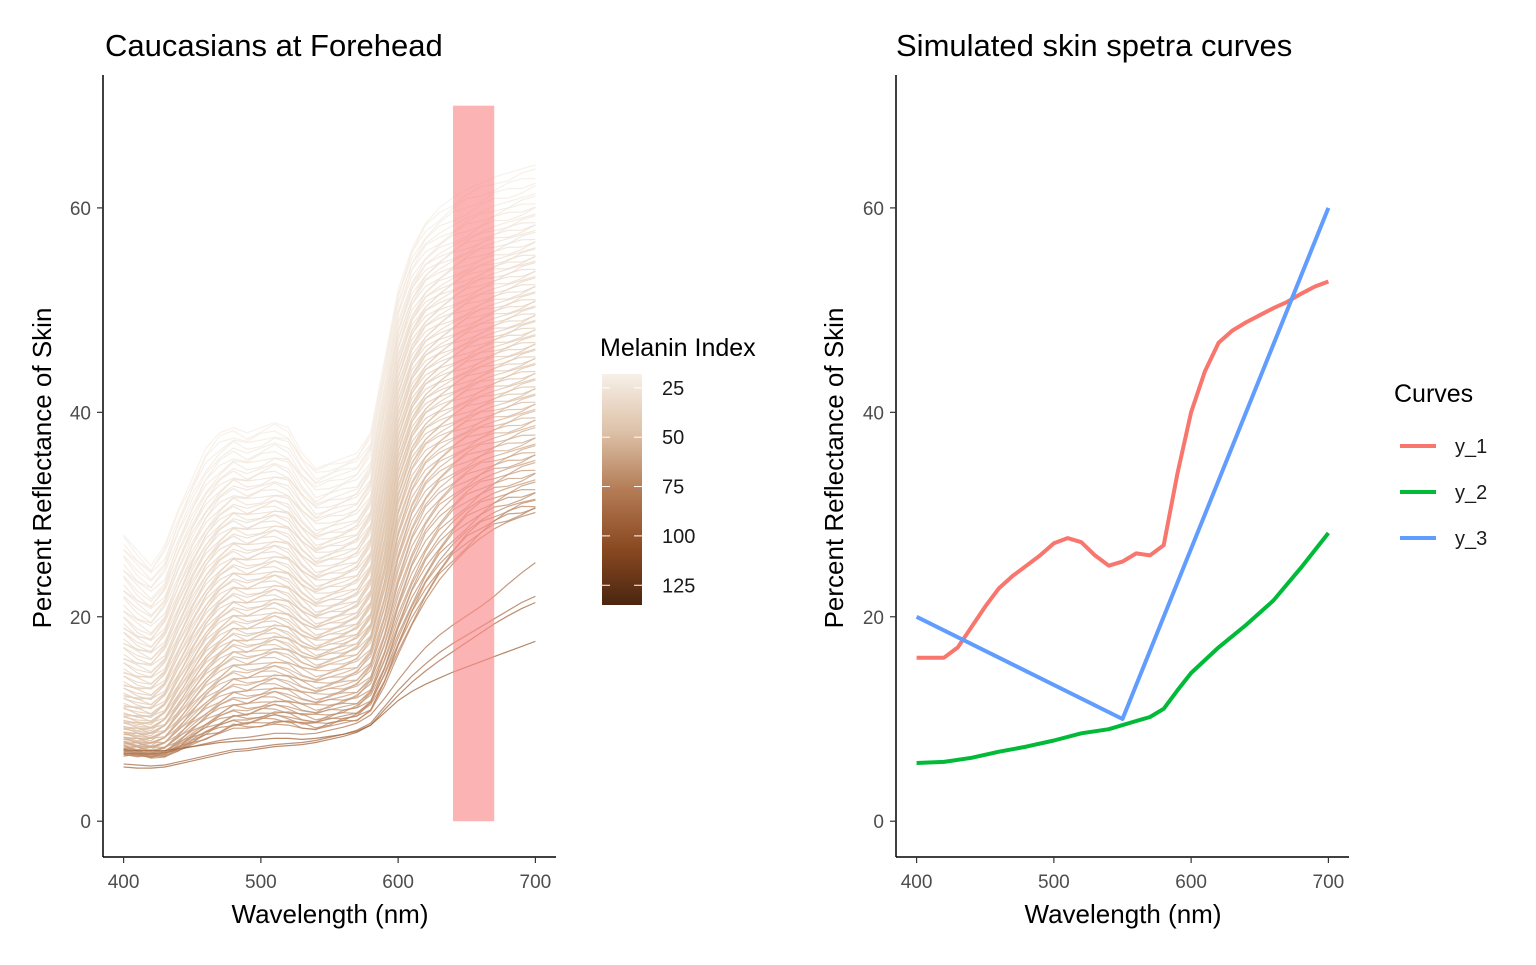 Image resolution: width=1536 pixels, height=965 pixels. Describe the element at coordinates (1094, 45) in the screenshot. I see `right-chart-title: Simulated skin spetra curves` at that location.